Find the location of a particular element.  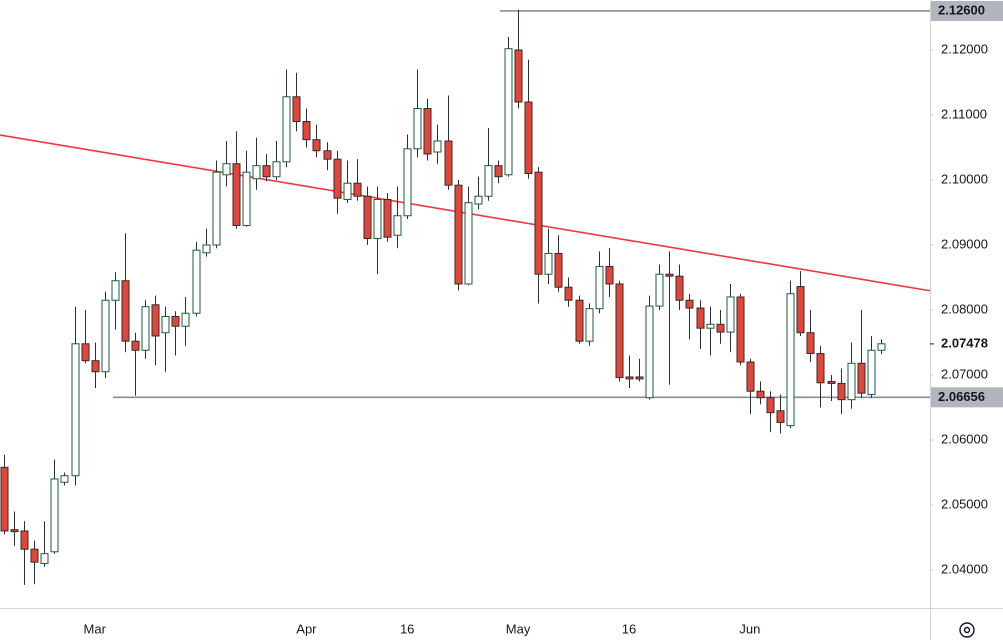

level-label: 2.12600 is located at coordinates (961, 9).